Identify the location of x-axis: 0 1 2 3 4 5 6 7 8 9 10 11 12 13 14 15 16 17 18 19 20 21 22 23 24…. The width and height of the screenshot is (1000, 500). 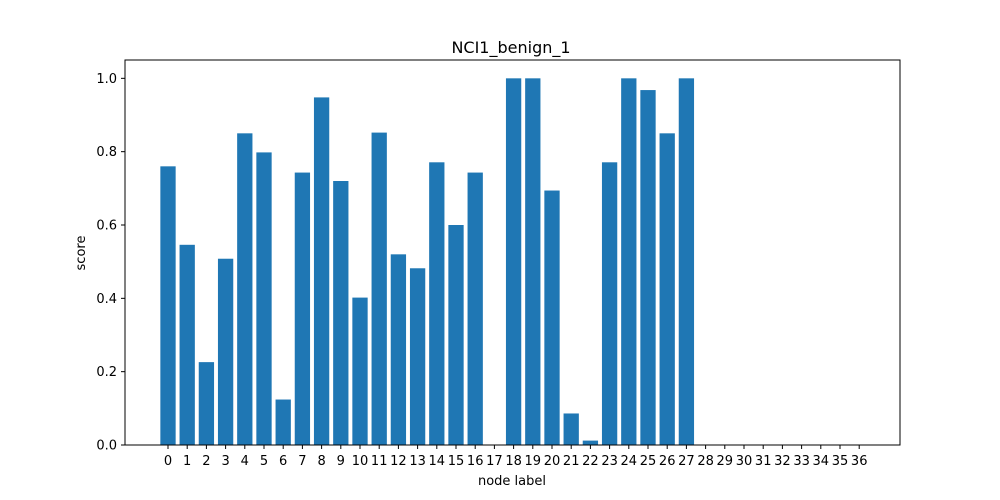
(516, 457).